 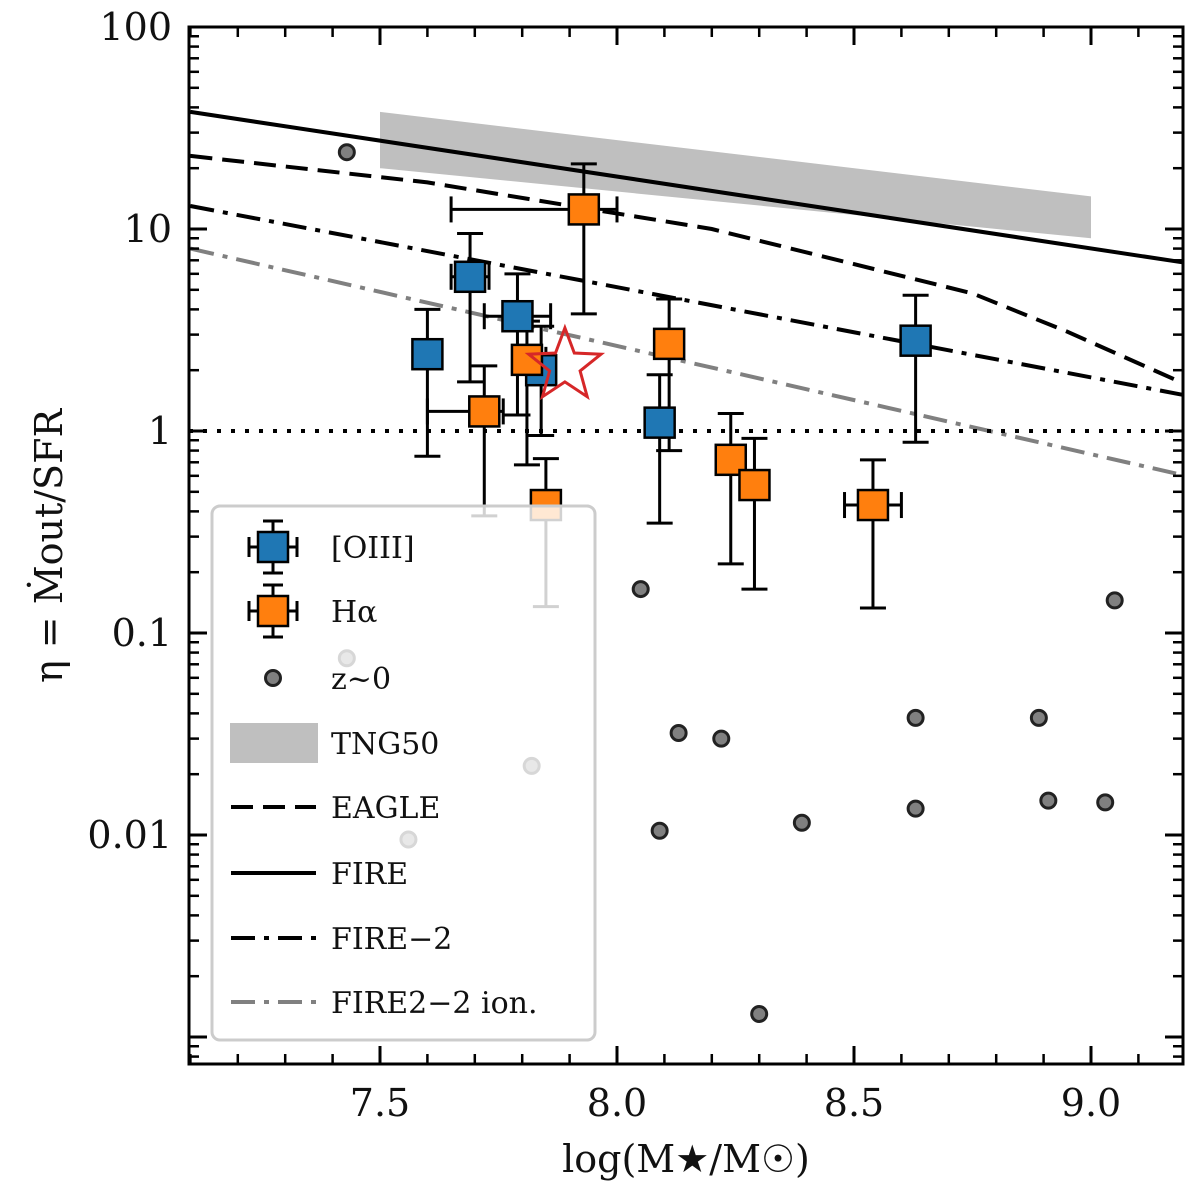 What do you see at coordinates (565, 362) in the screenshot?
I see `highlight-star-marker` at bounding box center [565, 362].